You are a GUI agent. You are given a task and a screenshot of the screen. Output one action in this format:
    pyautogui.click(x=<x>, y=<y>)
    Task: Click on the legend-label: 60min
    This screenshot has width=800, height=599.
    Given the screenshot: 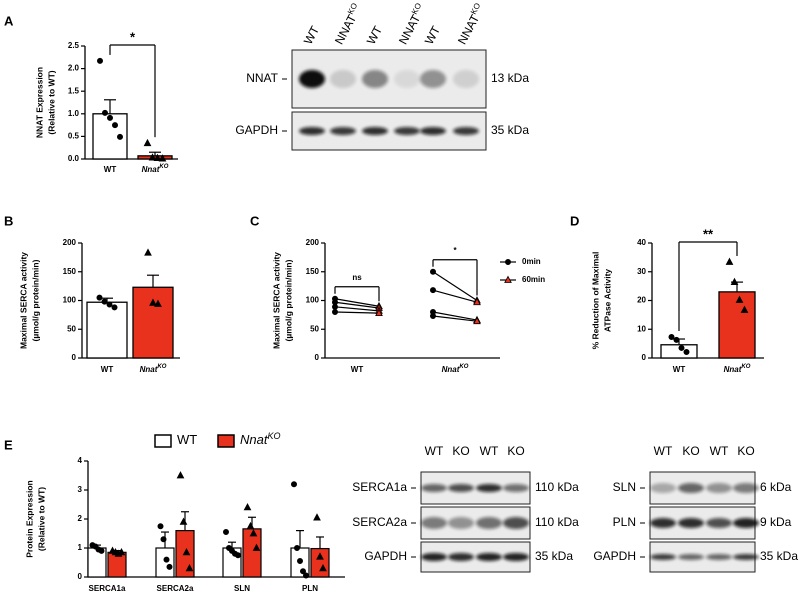 What is the action you would take?
    pyautogui.click(x=533, y=279)
    